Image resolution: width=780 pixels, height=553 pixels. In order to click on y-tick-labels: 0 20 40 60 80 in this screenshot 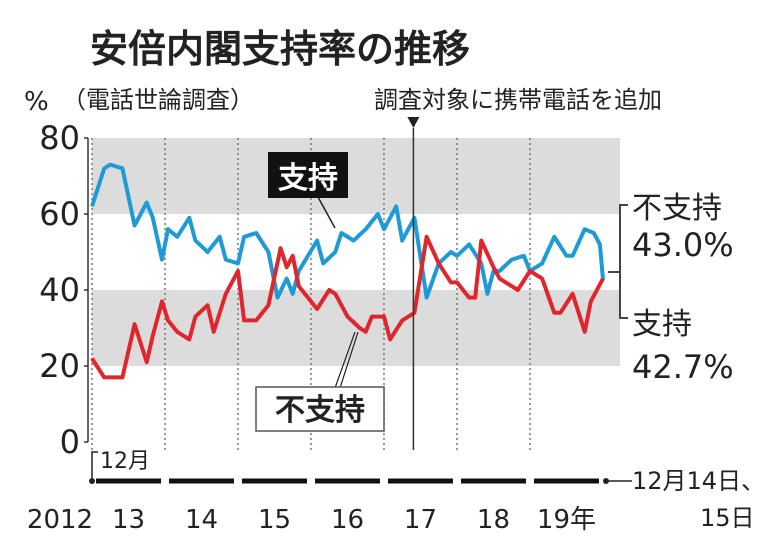, I will do `click(63, 290)`.